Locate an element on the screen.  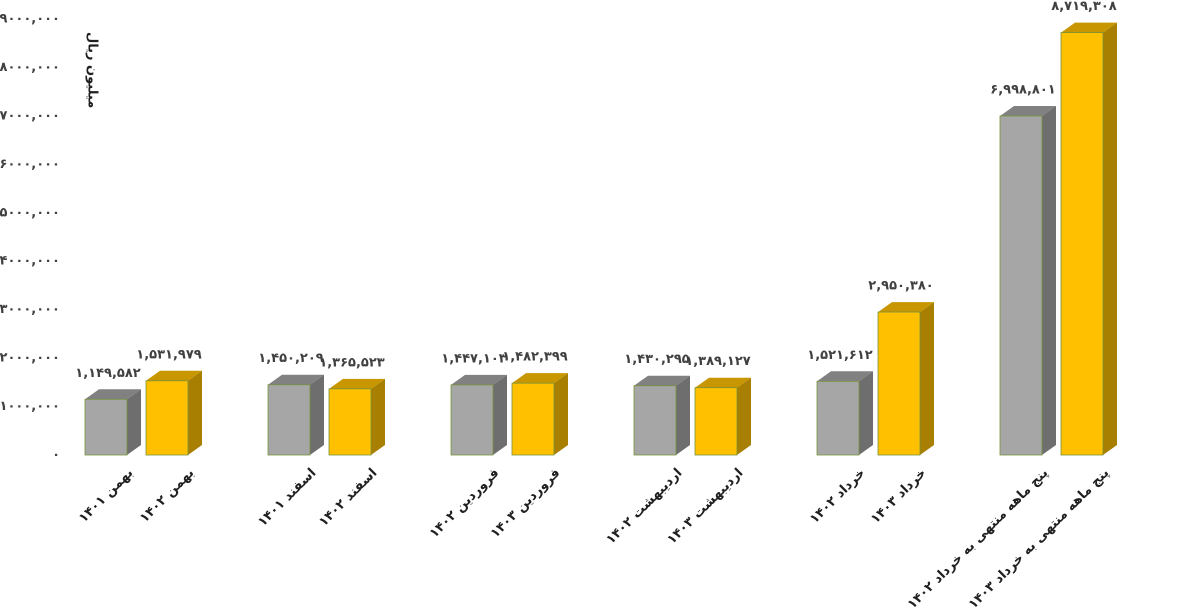
value-label: ۱,۴۵۰,۲۰۹ is located at coordinates (290, 358).